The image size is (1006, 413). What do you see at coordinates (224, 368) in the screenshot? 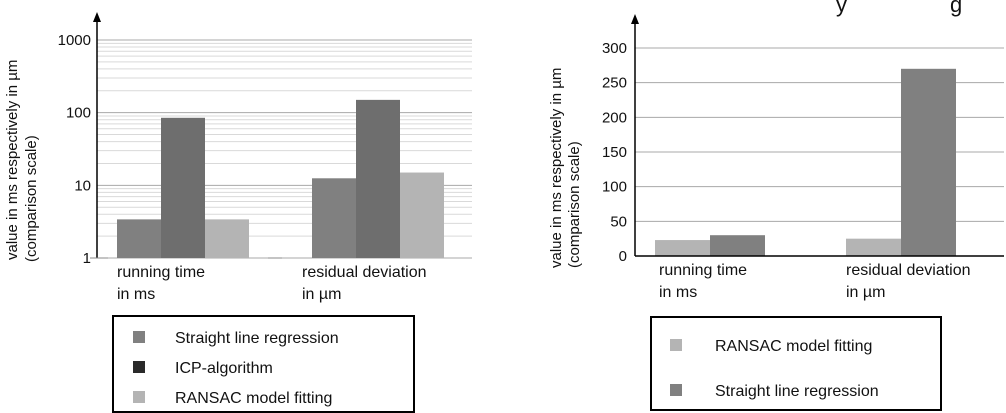
I see `legend-label: ICP-algorithm` at bounding box center [224, 368].